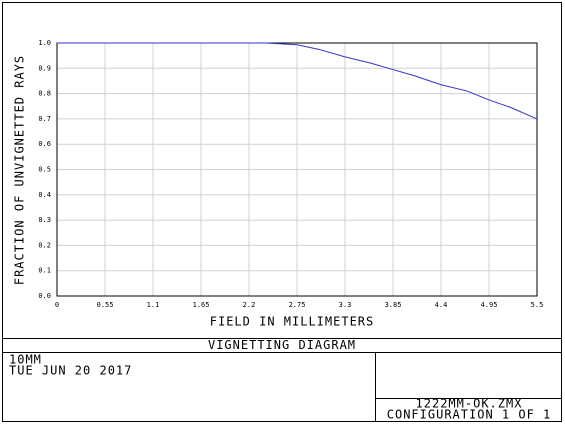  What do you see at coordinates (44, 144) in the screenshot?
I see `y-tick-label: 0.6` at bounding box center [44, 144].